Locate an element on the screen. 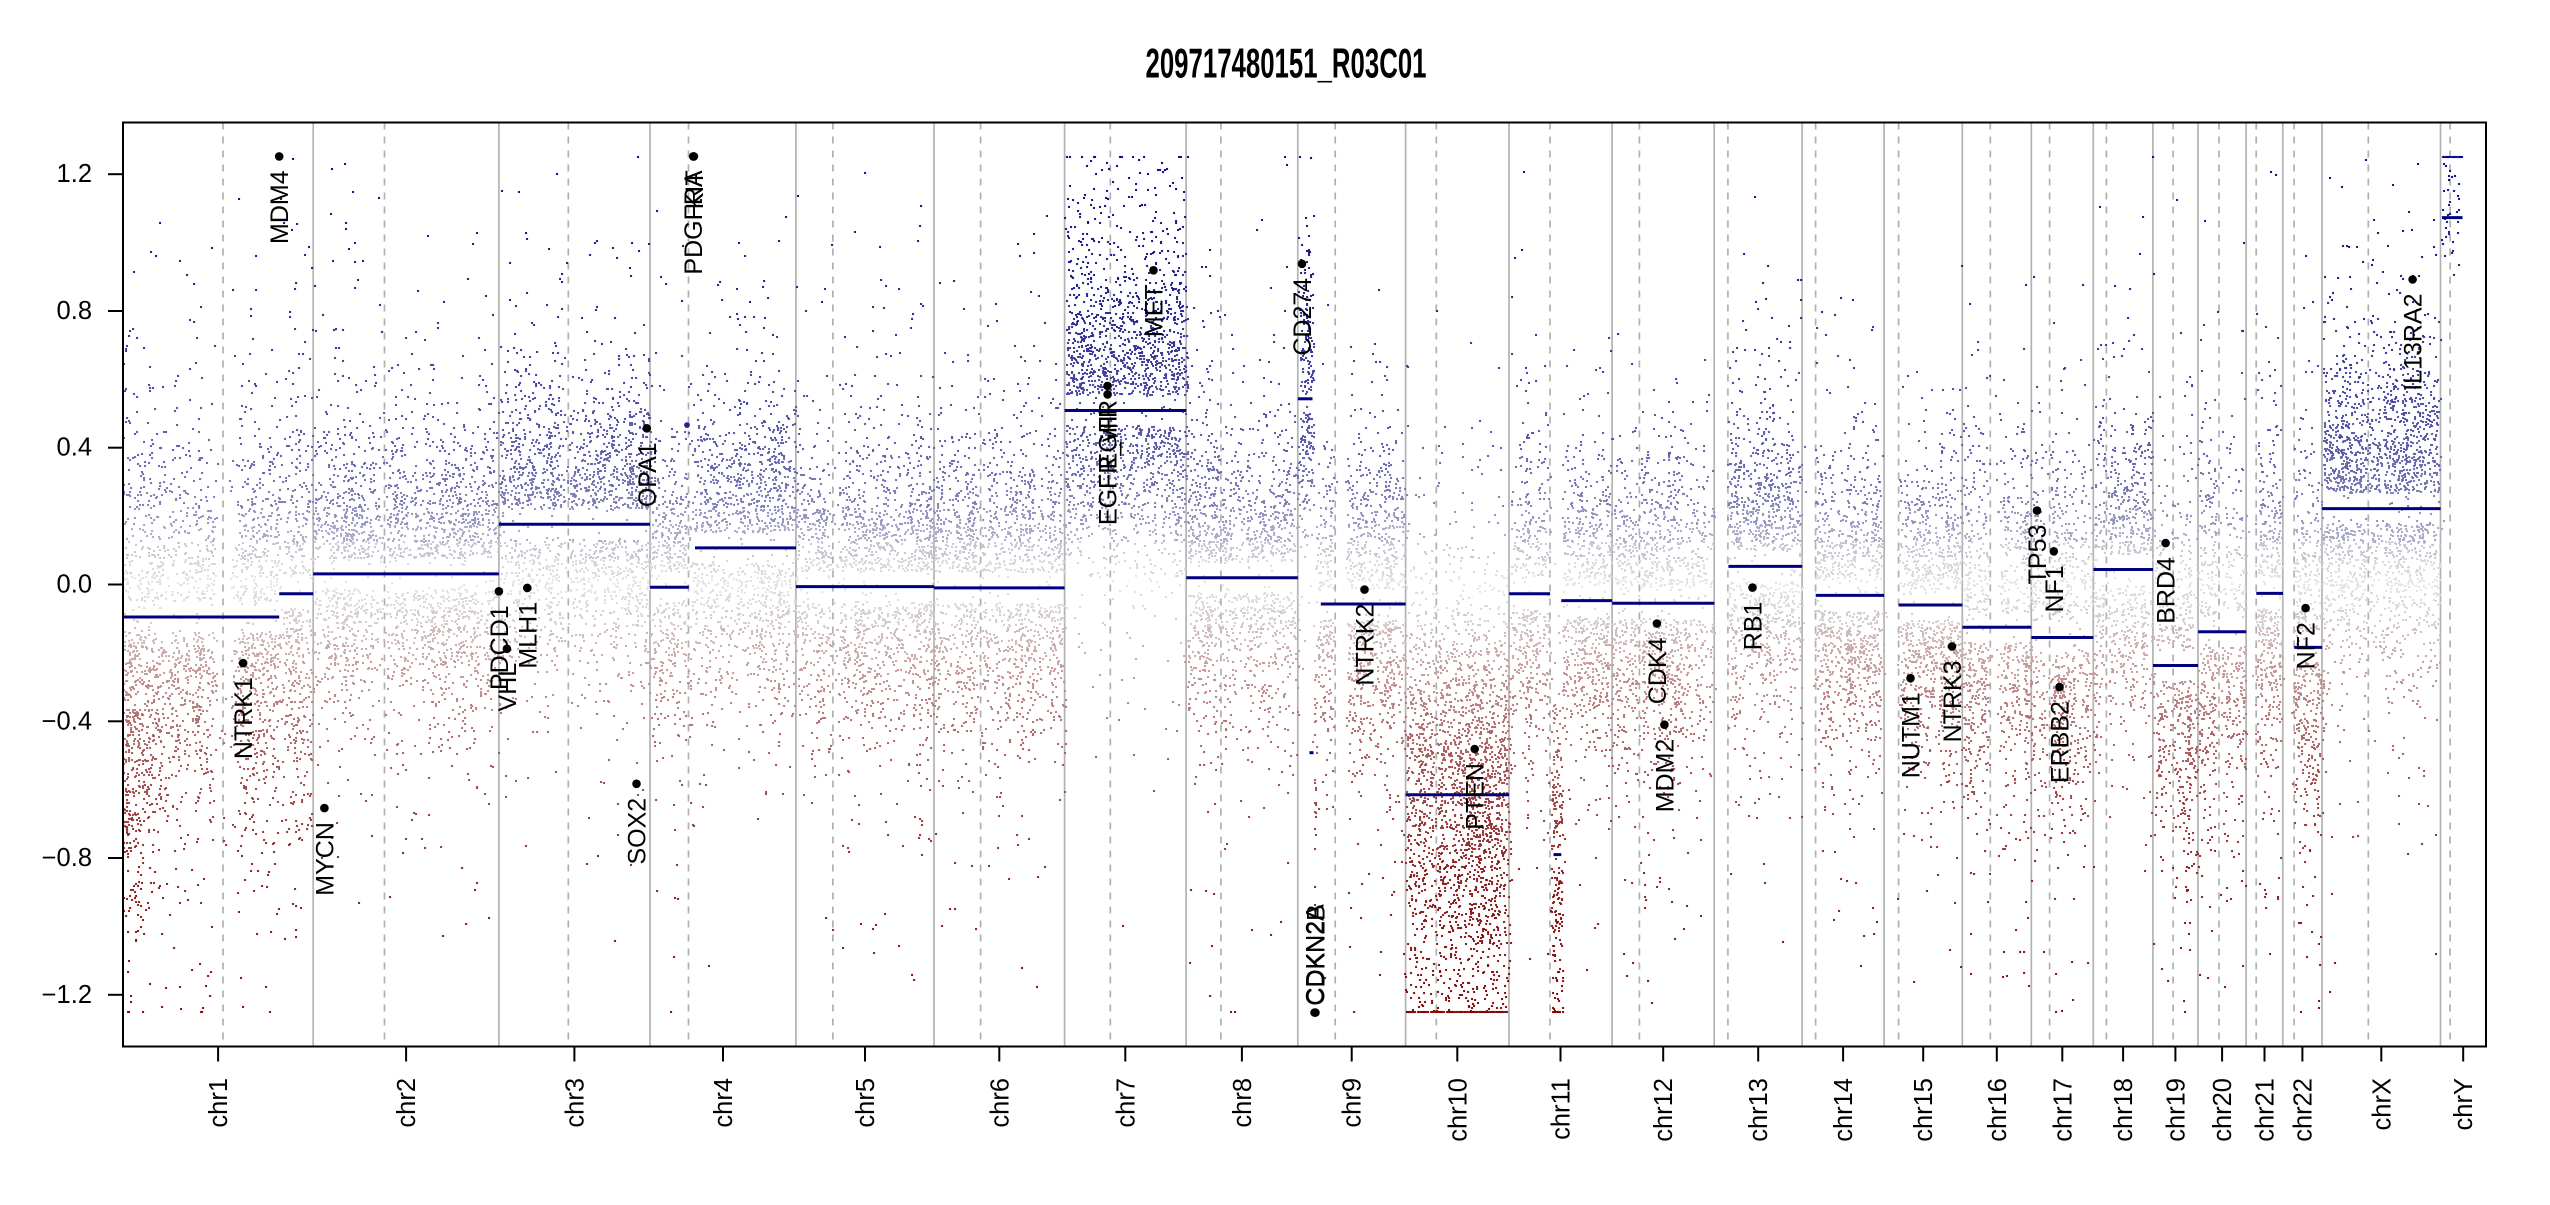  svg-text: ERBB2 is located at coordinates (2061, 742).